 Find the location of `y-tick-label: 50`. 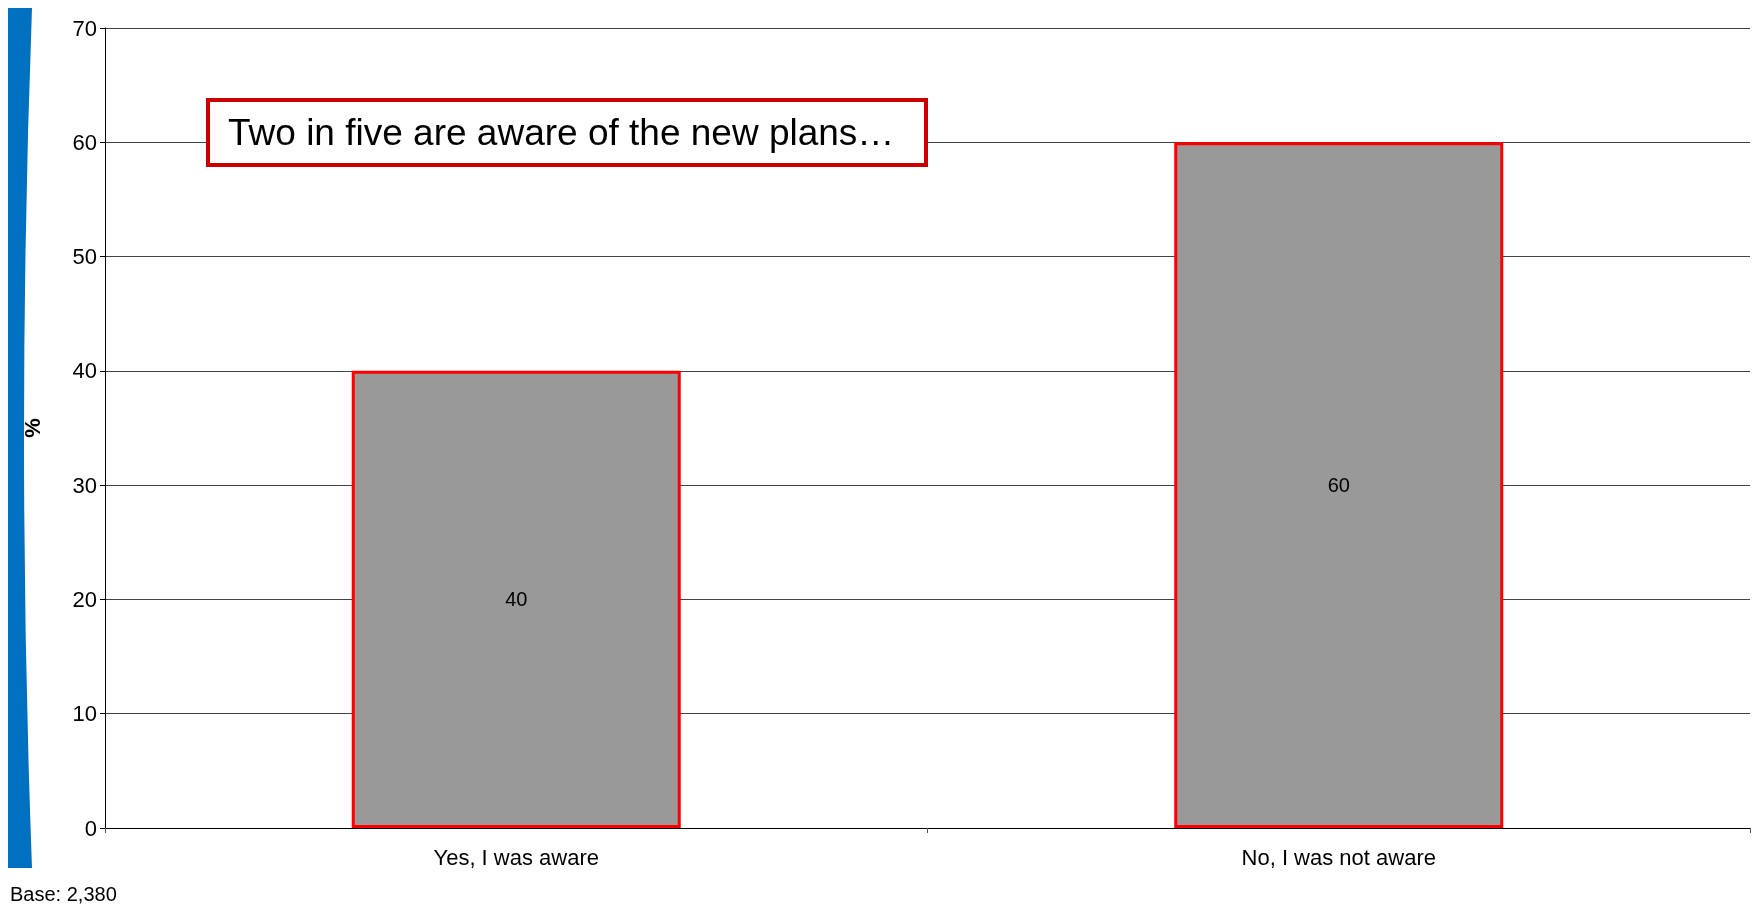

y-tick-label: 50 is located at coordinates (84, 257).